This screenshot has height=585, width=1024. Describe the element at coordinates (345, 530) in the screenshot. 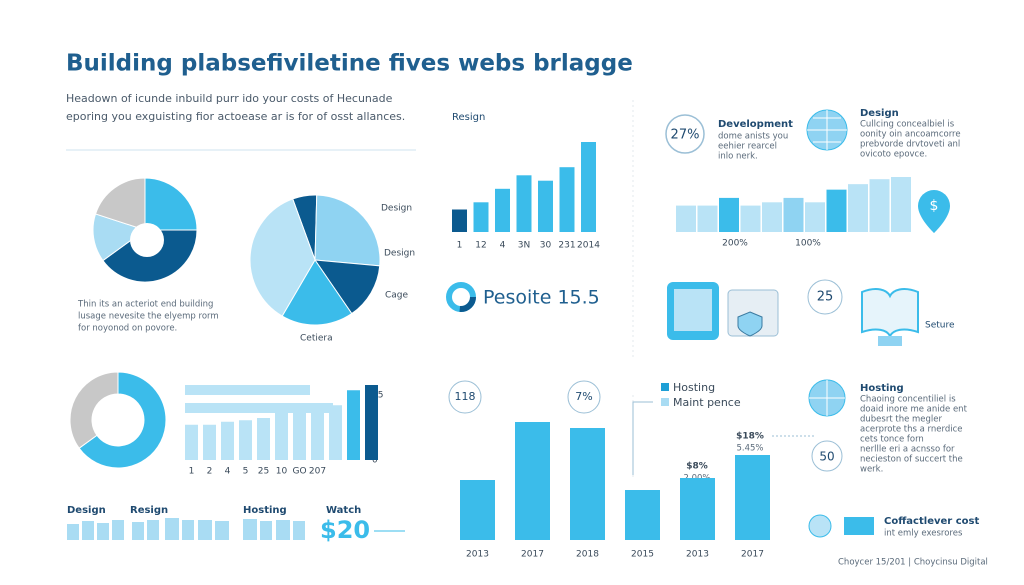

I see `price: $20` at that location.